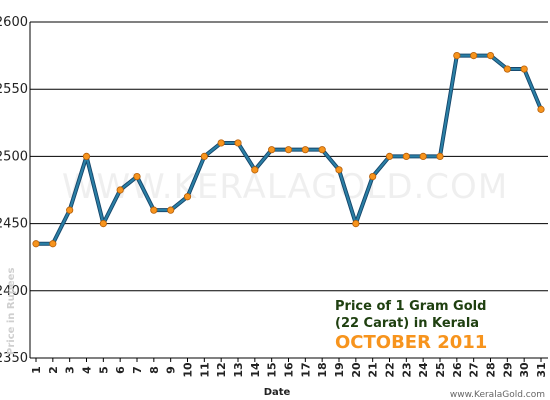 The height and width of the screenshot is (400, 550). What do you see at coordinates (423, 370) in the screenshot?
I see `x-tick-label: 24` at bounding box center [423, 370].